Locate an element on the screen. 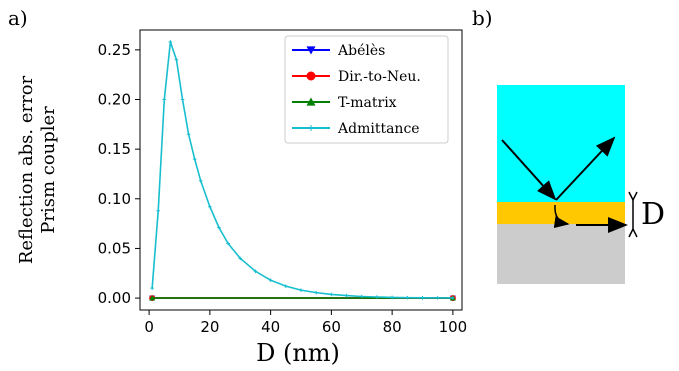  reflected-ray is located at coordinates (585, 168).